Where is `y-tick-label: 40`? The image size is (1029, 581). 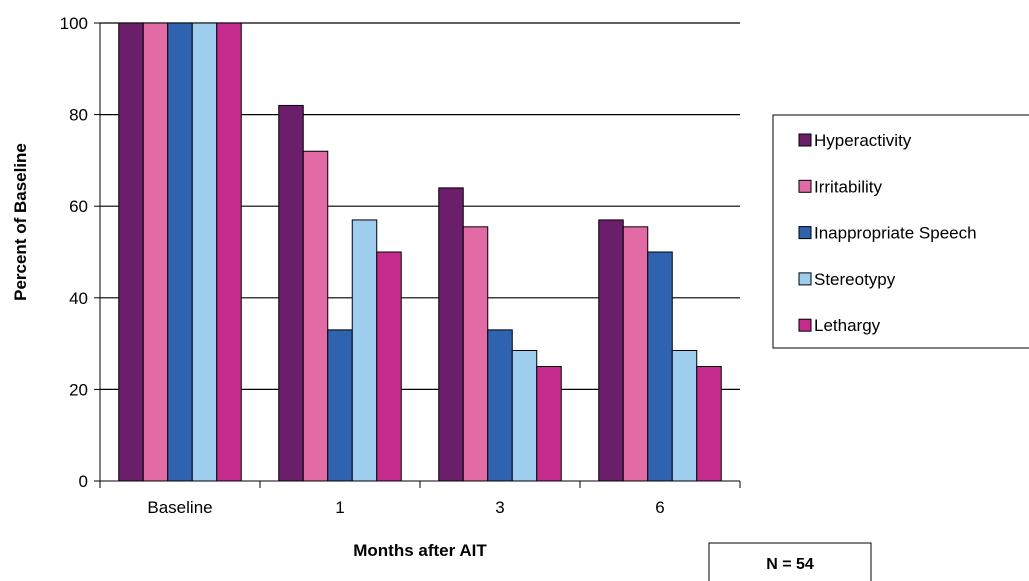
y-tick-label: 40 is located at coordinates (78, 298).